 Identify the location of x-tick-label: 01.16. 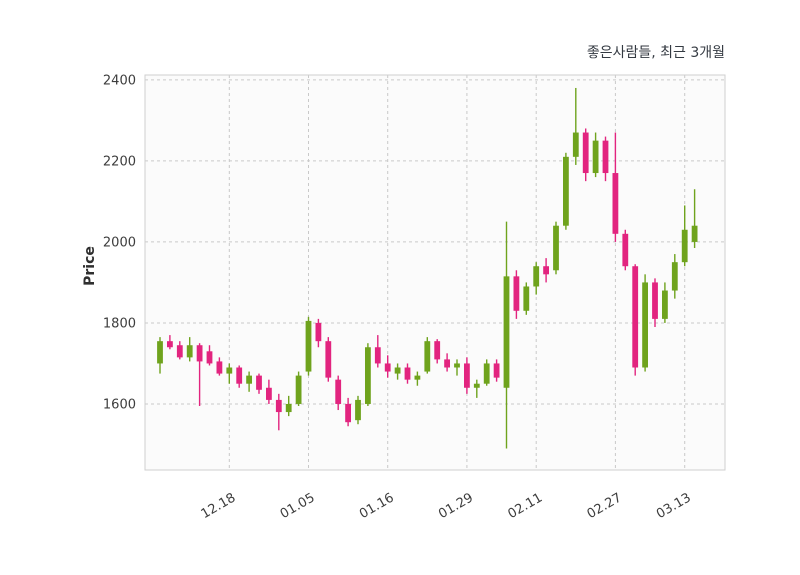
(377, 506).